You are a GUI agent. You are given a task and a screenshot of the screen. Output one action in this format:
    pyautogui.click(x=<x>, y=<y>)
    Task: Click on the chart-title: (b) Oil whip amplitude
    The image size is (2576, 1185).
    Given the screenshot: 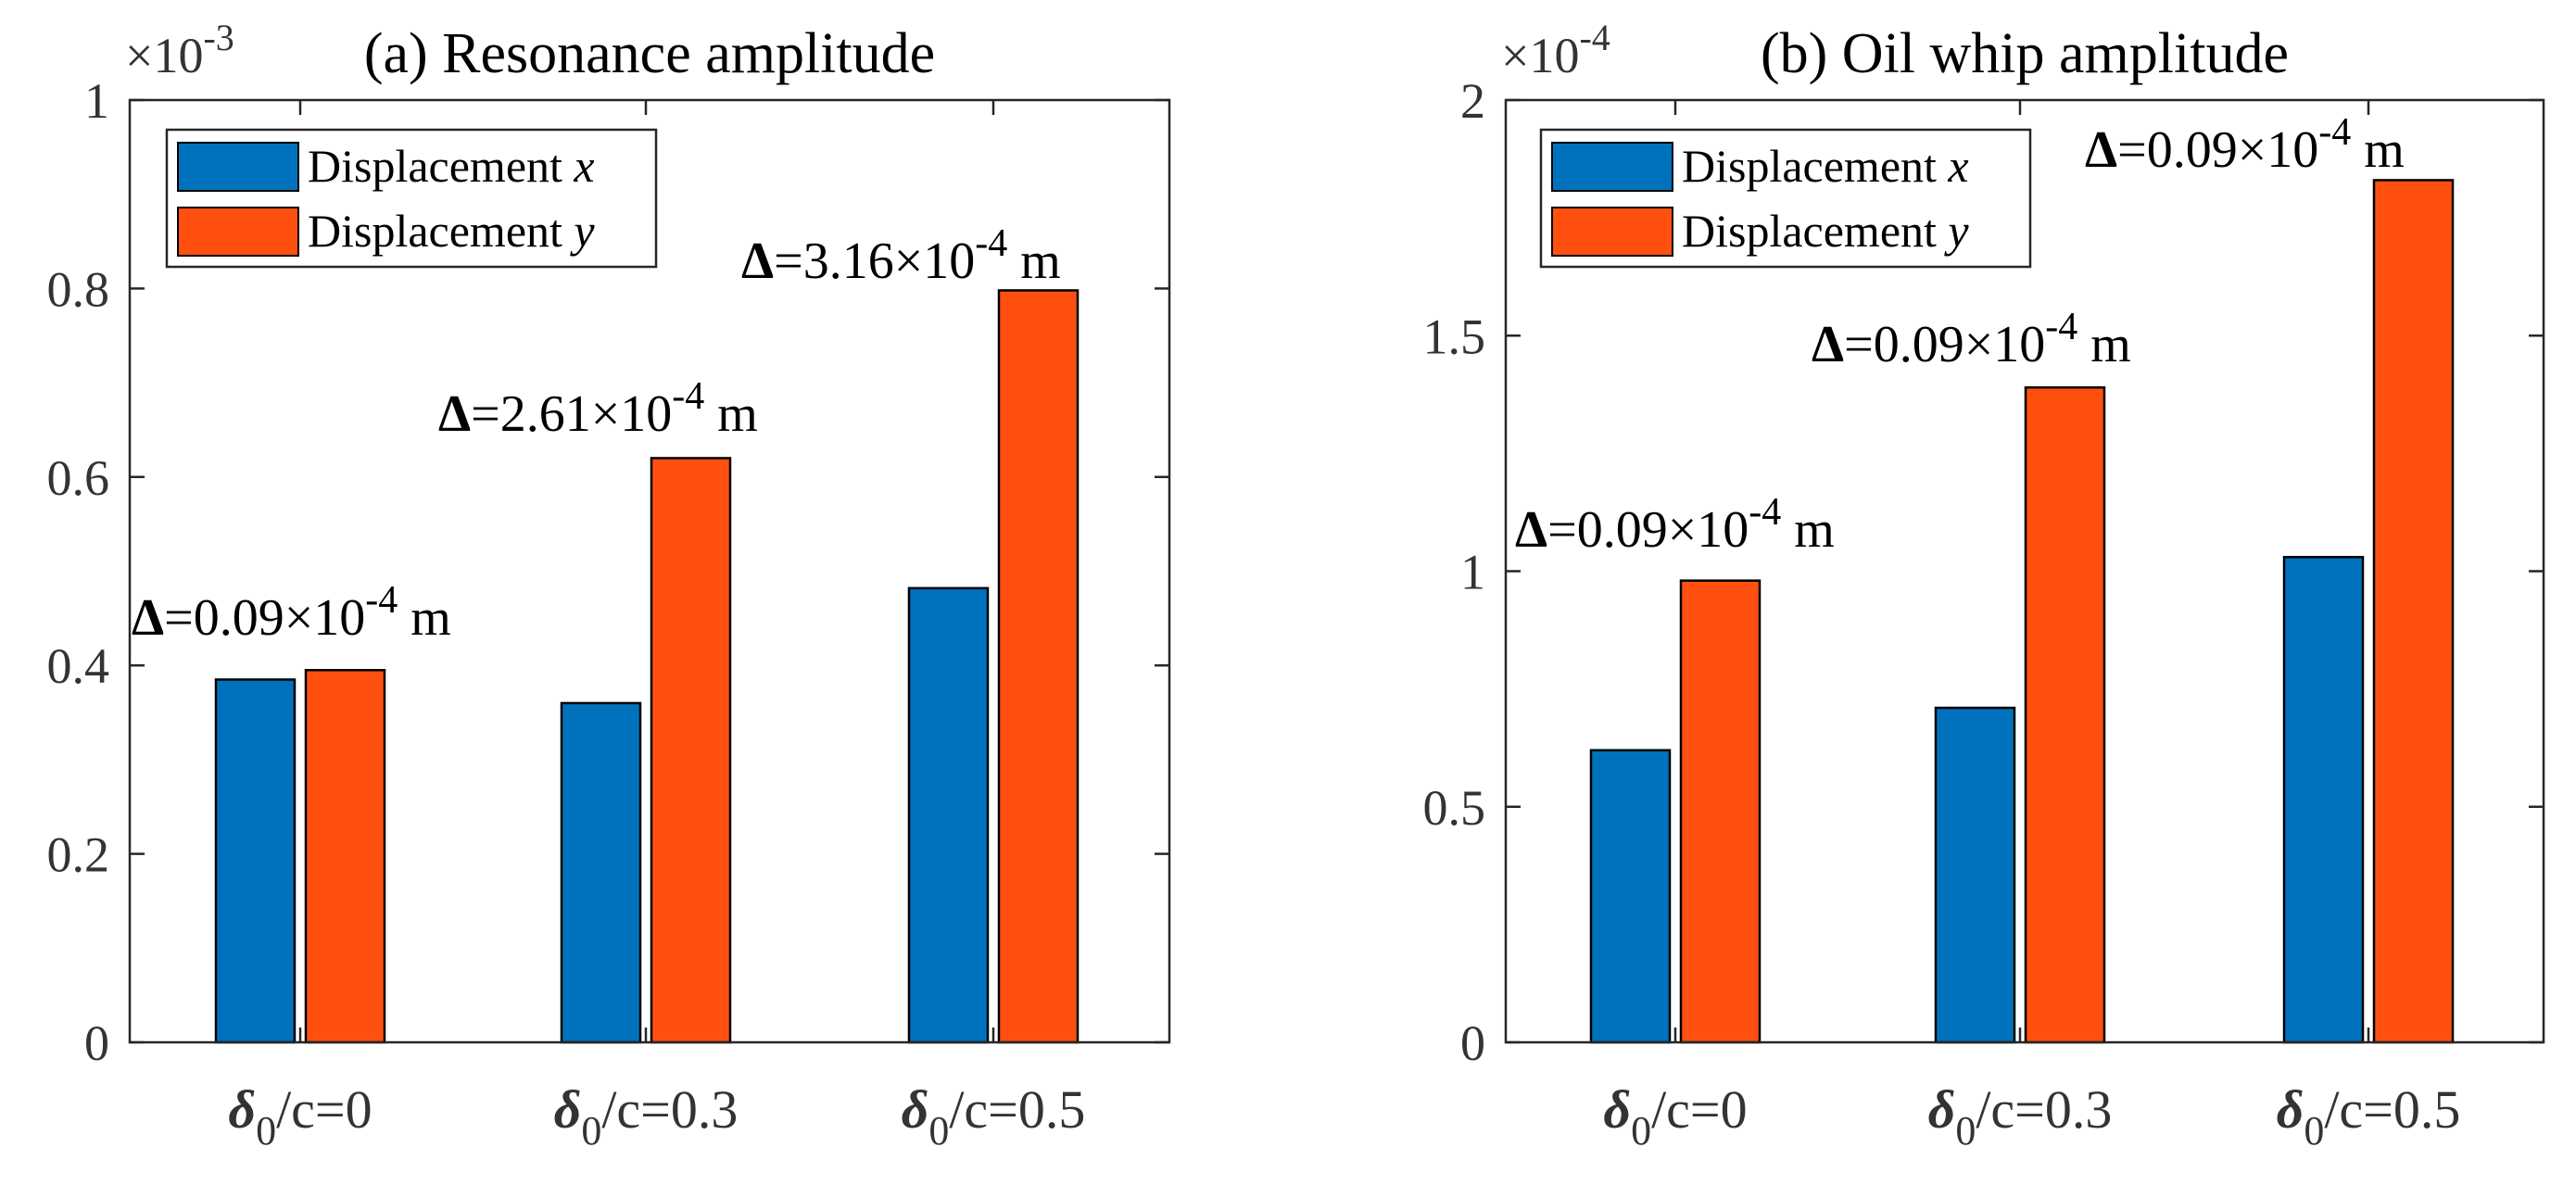 What is the action you would take?
    pyautogui.click(x=2025, y=53)
    